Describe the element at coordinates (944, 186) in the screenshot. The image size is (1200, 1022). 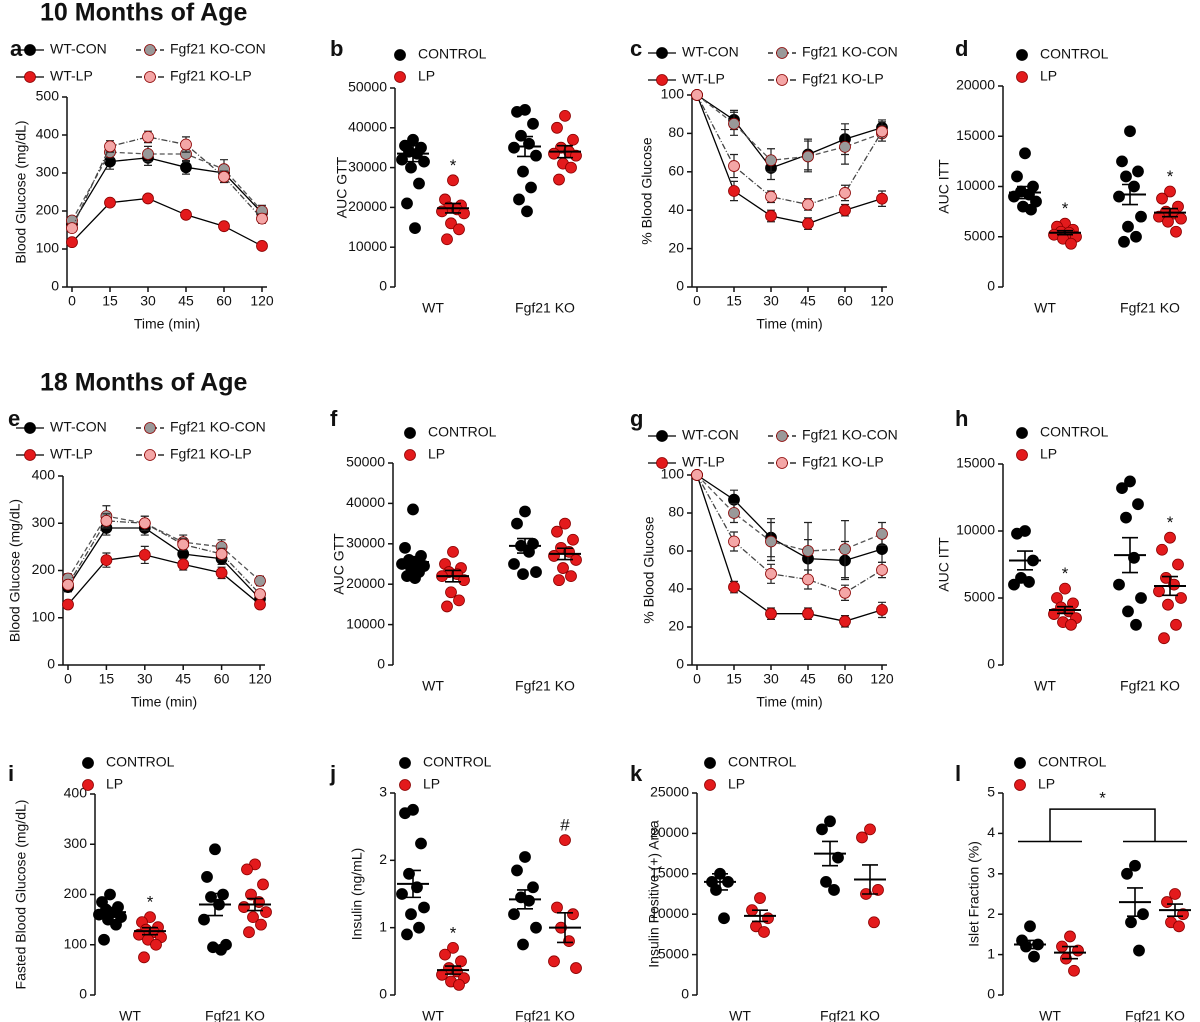
I see `y-axis-label: AUC ITT` at that location.